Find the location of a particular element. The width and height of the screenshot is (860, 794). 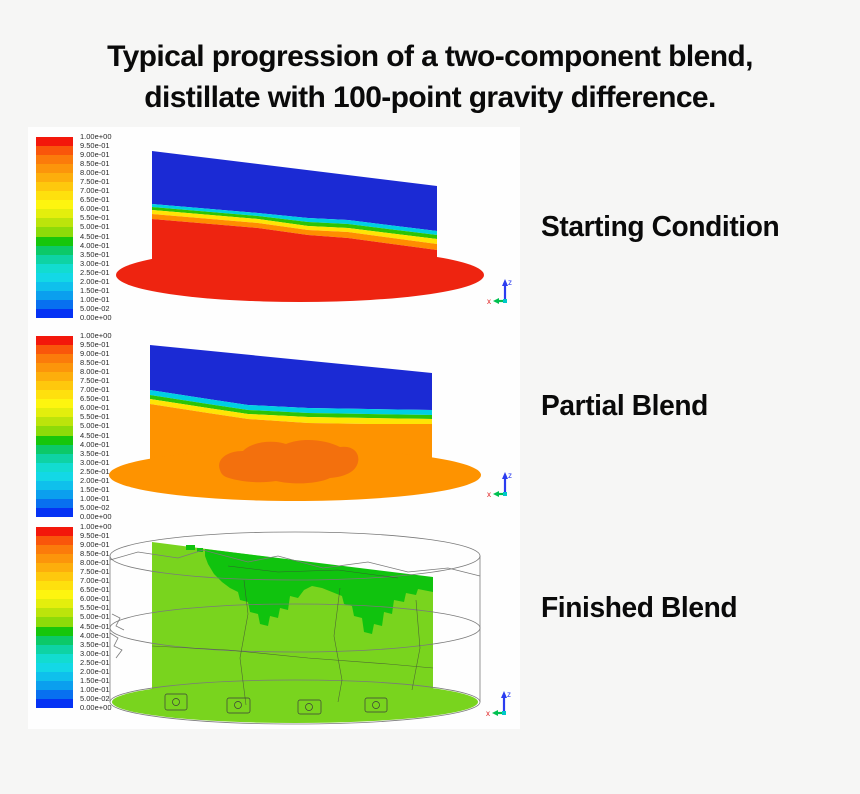

legend-tick-label: 6.00e-01 is located at coordinates (95, 599).